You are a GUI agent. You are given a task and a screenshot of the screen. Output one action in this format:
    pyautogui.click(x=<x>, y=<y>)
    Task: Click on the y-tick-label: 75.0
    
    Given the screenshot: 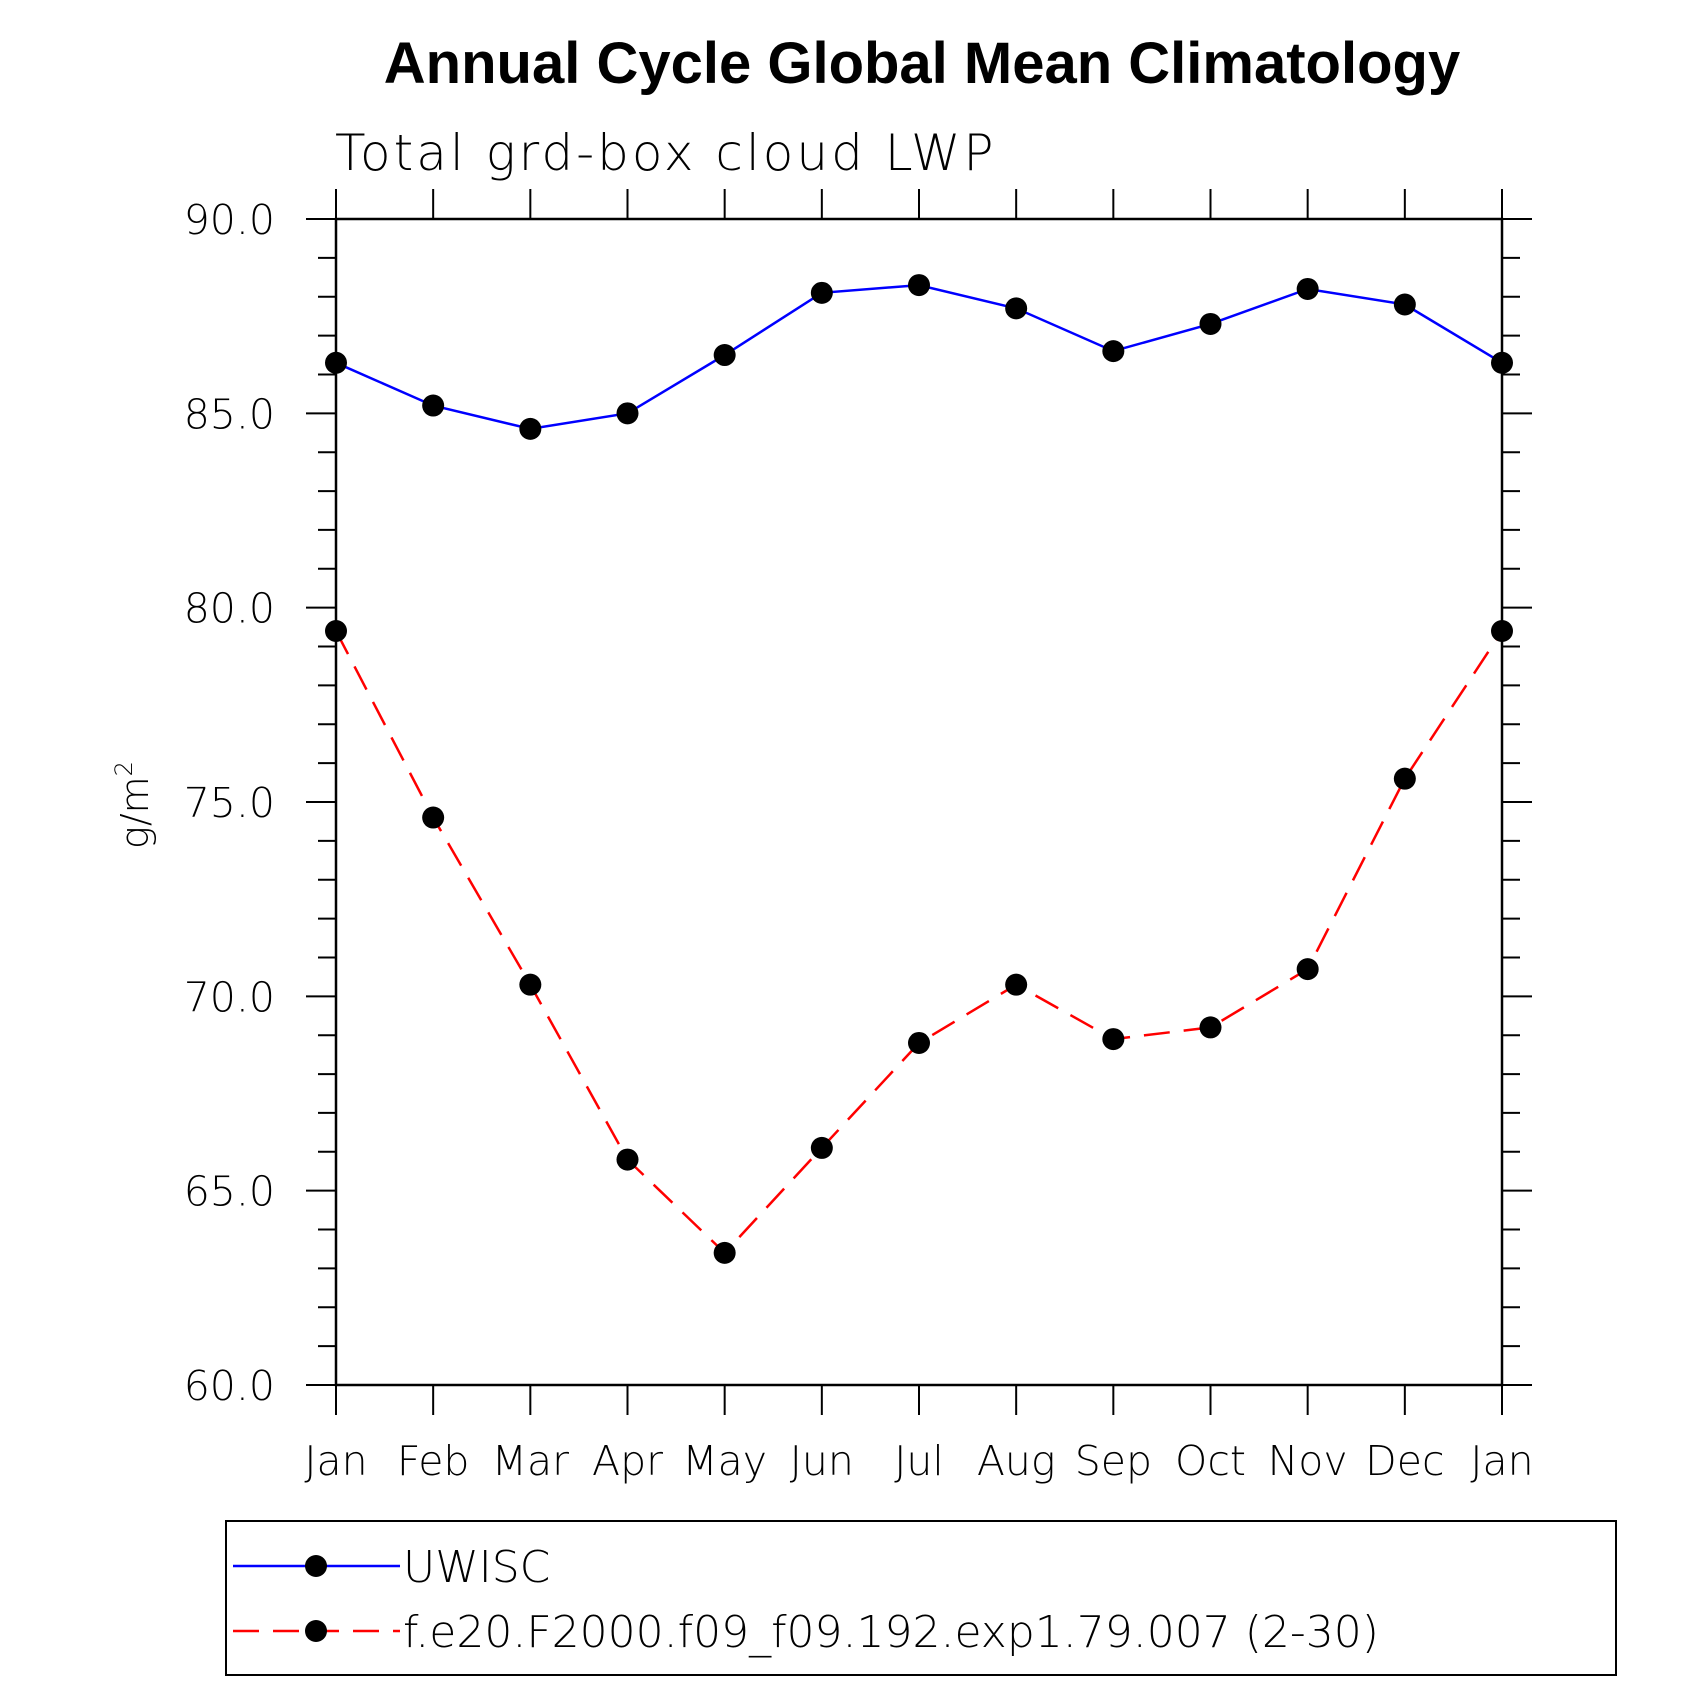 What is the action you would take?
    pyautogui.click(x=229, y=803)
    